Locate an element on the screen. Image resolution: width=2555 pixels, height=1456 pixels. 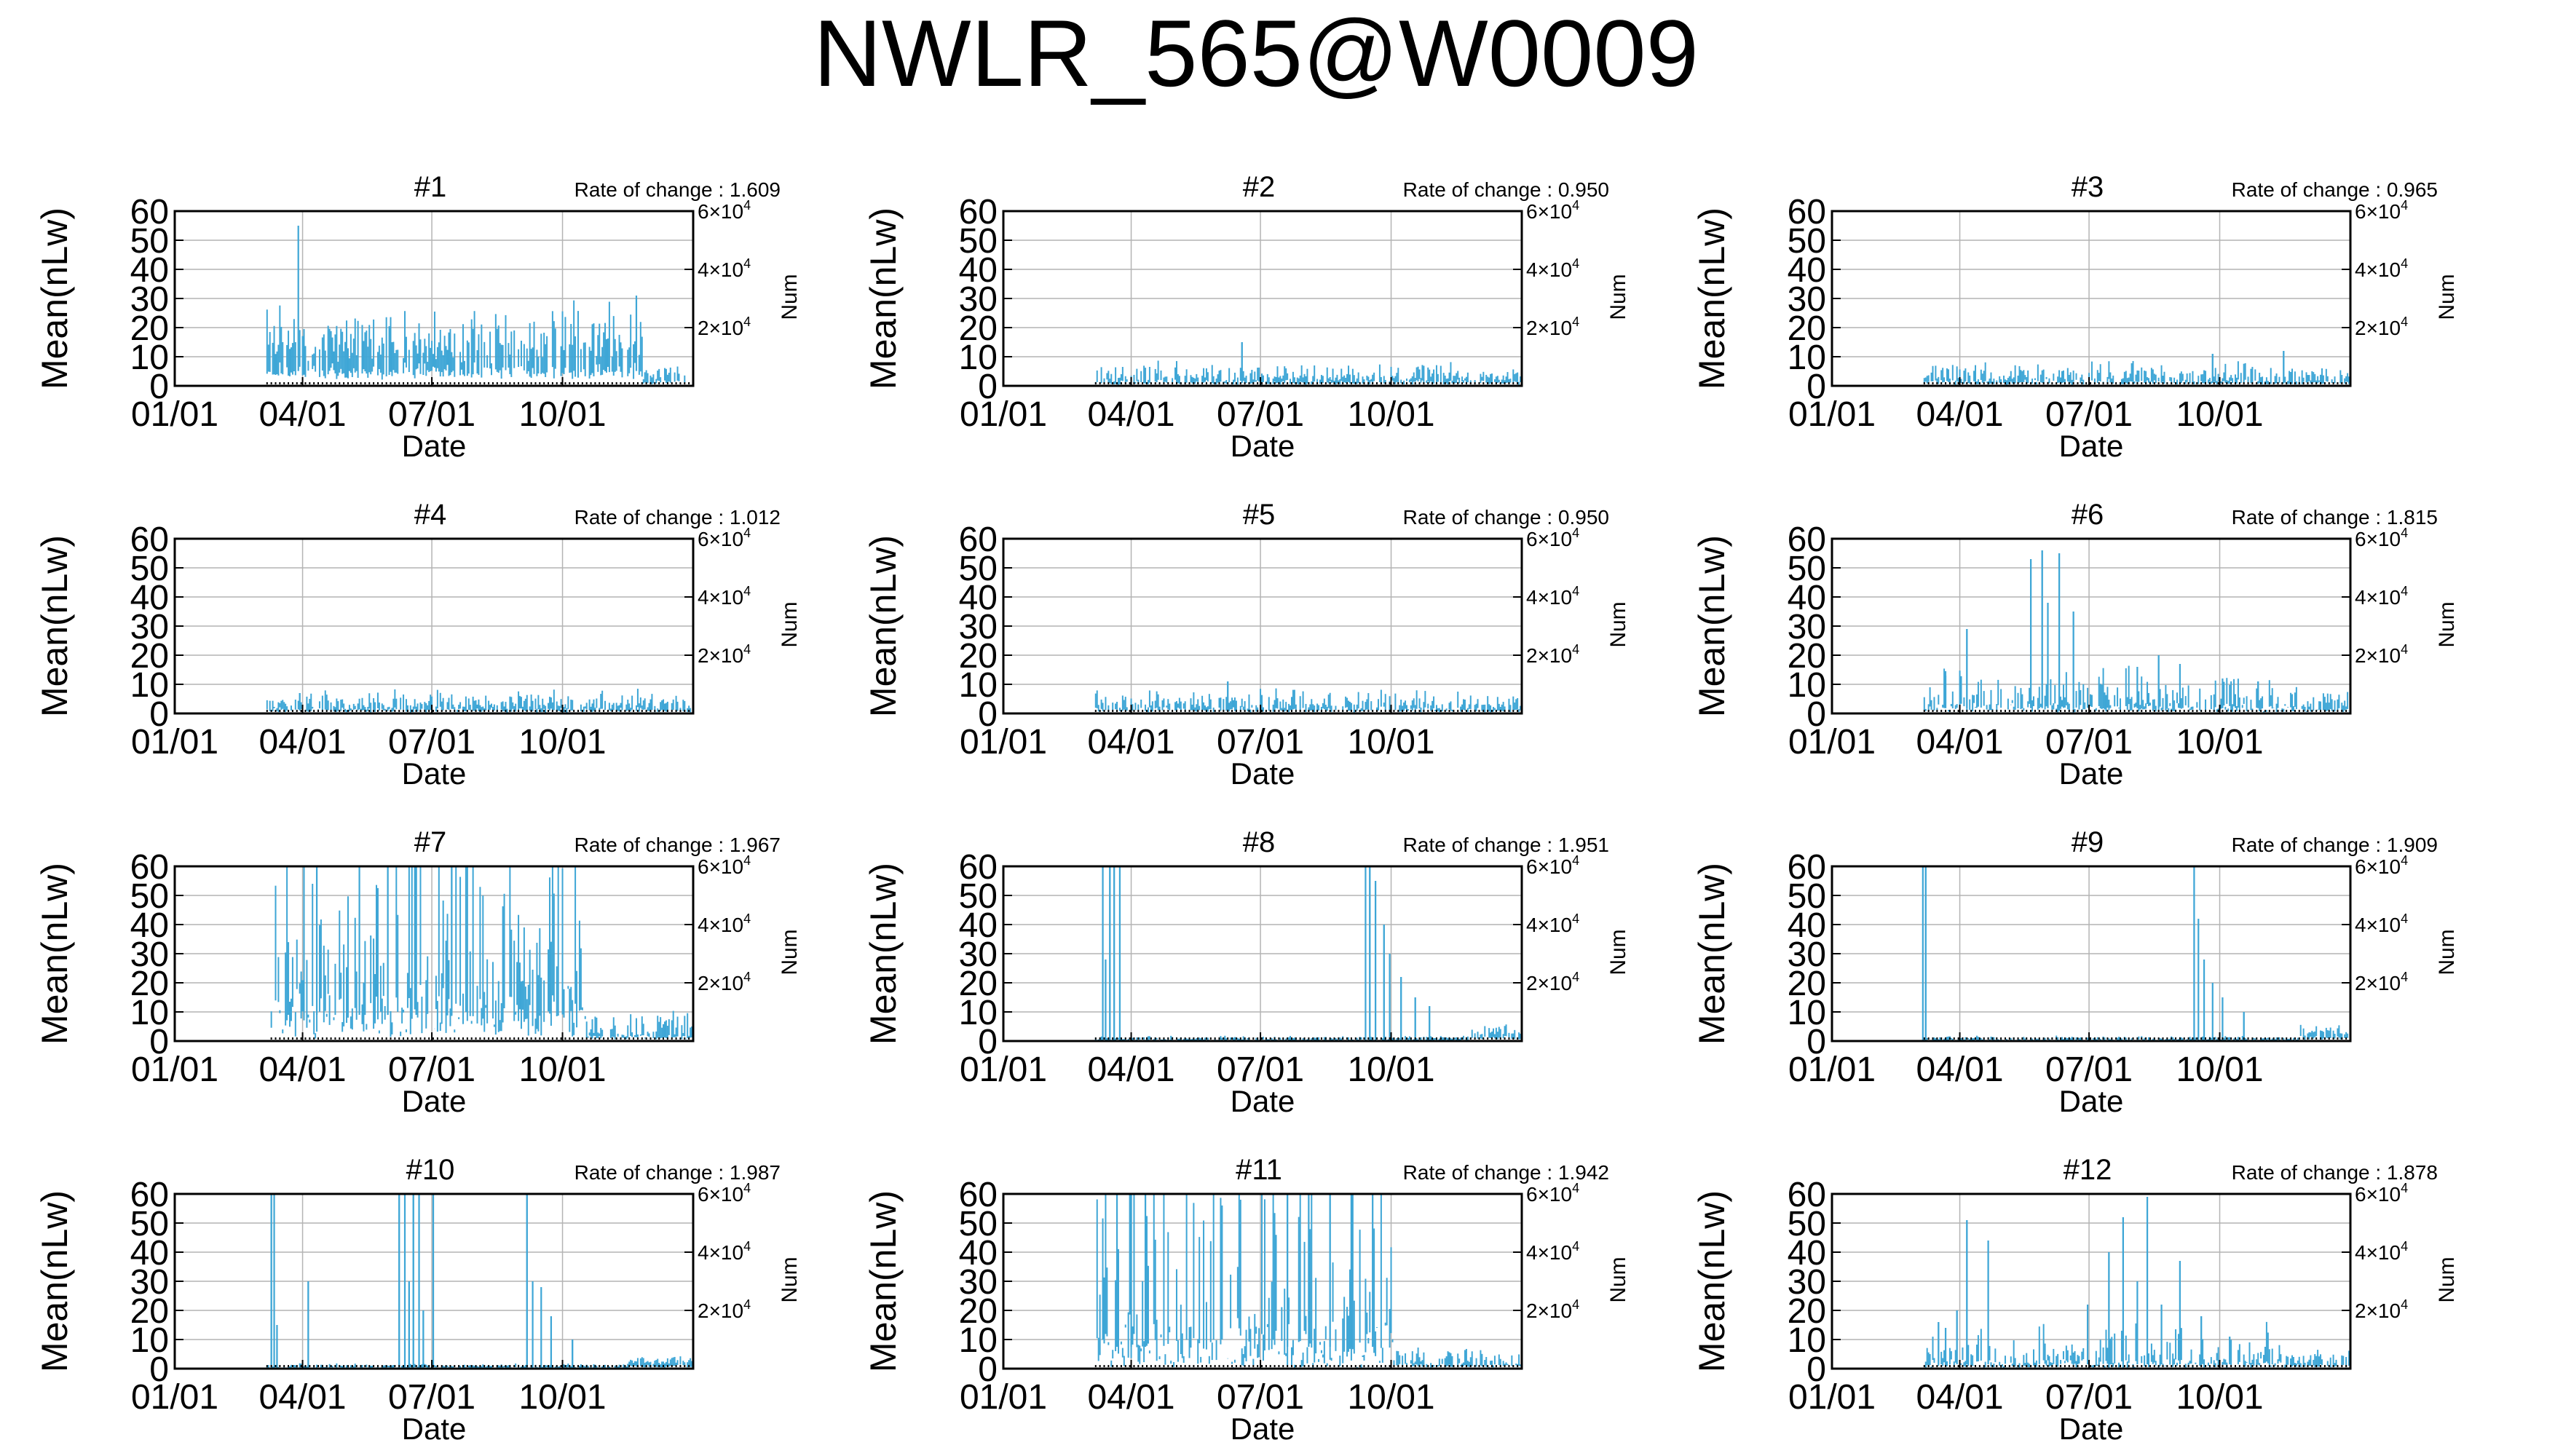
panel-title: #6 is located at coordinates (2088, 515).